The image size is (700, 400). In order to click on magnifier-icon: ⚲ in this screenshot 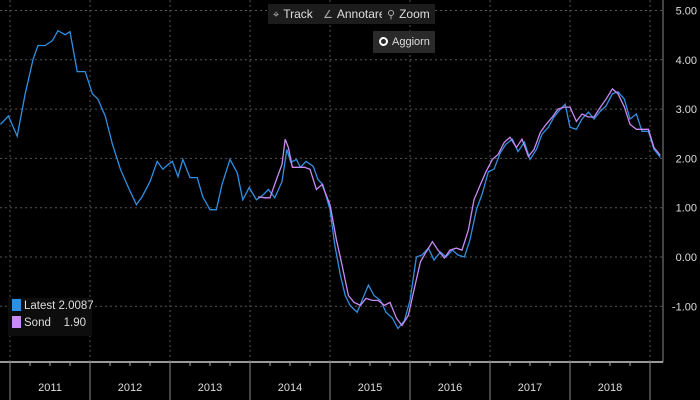, I will do `click(391, 15)`.